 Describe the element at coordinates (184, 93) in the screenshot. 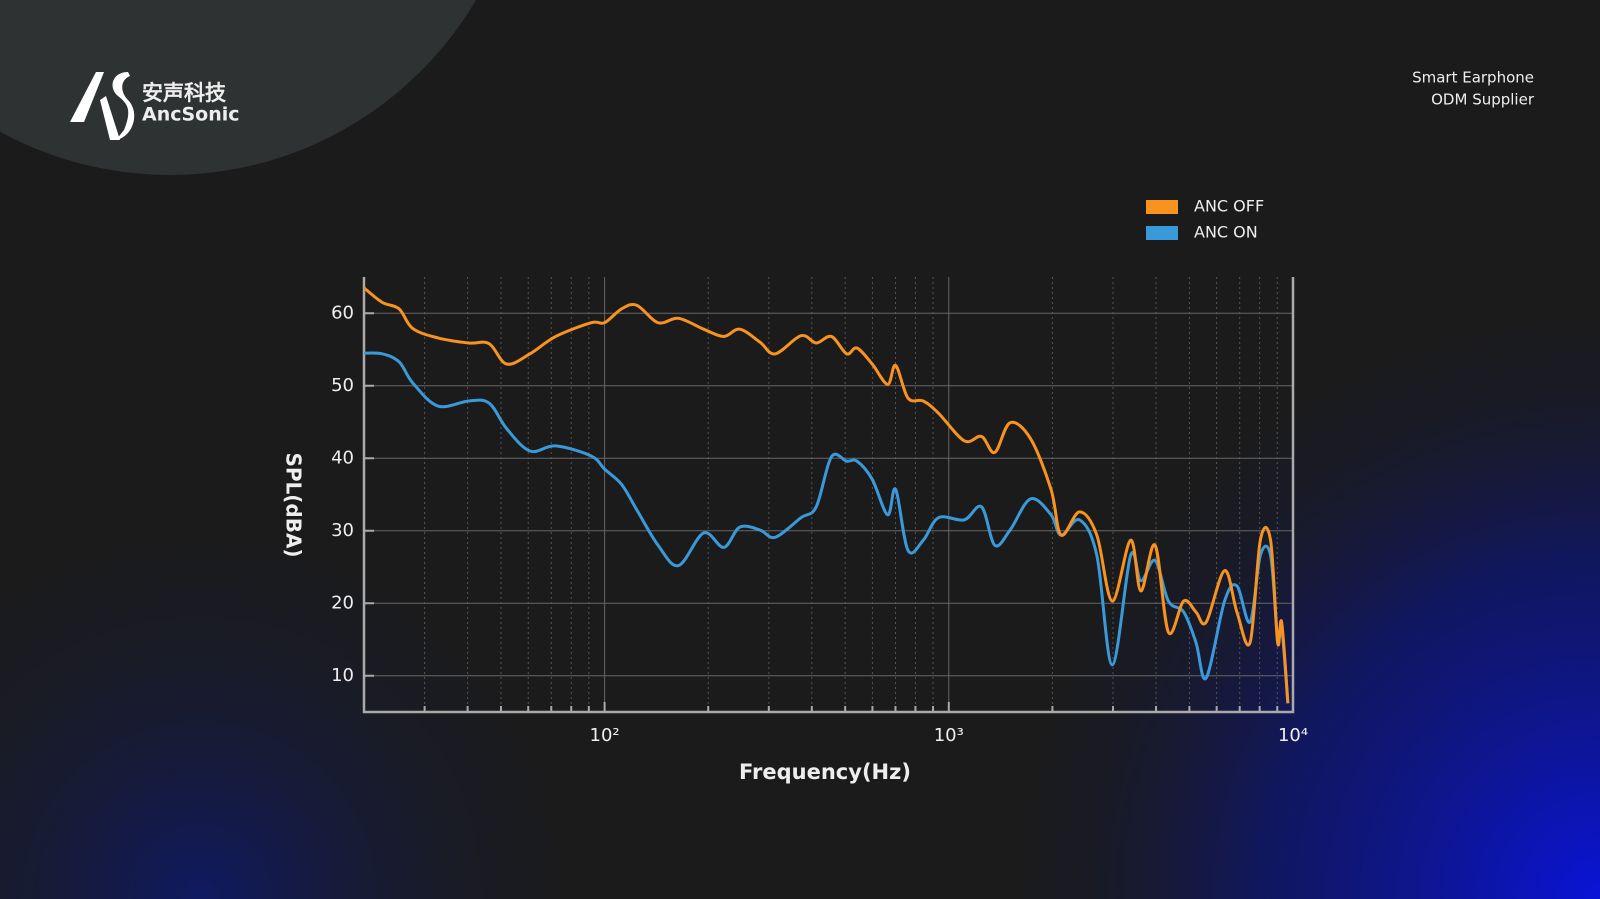

I see `brand-name: 安声科技` at that location.